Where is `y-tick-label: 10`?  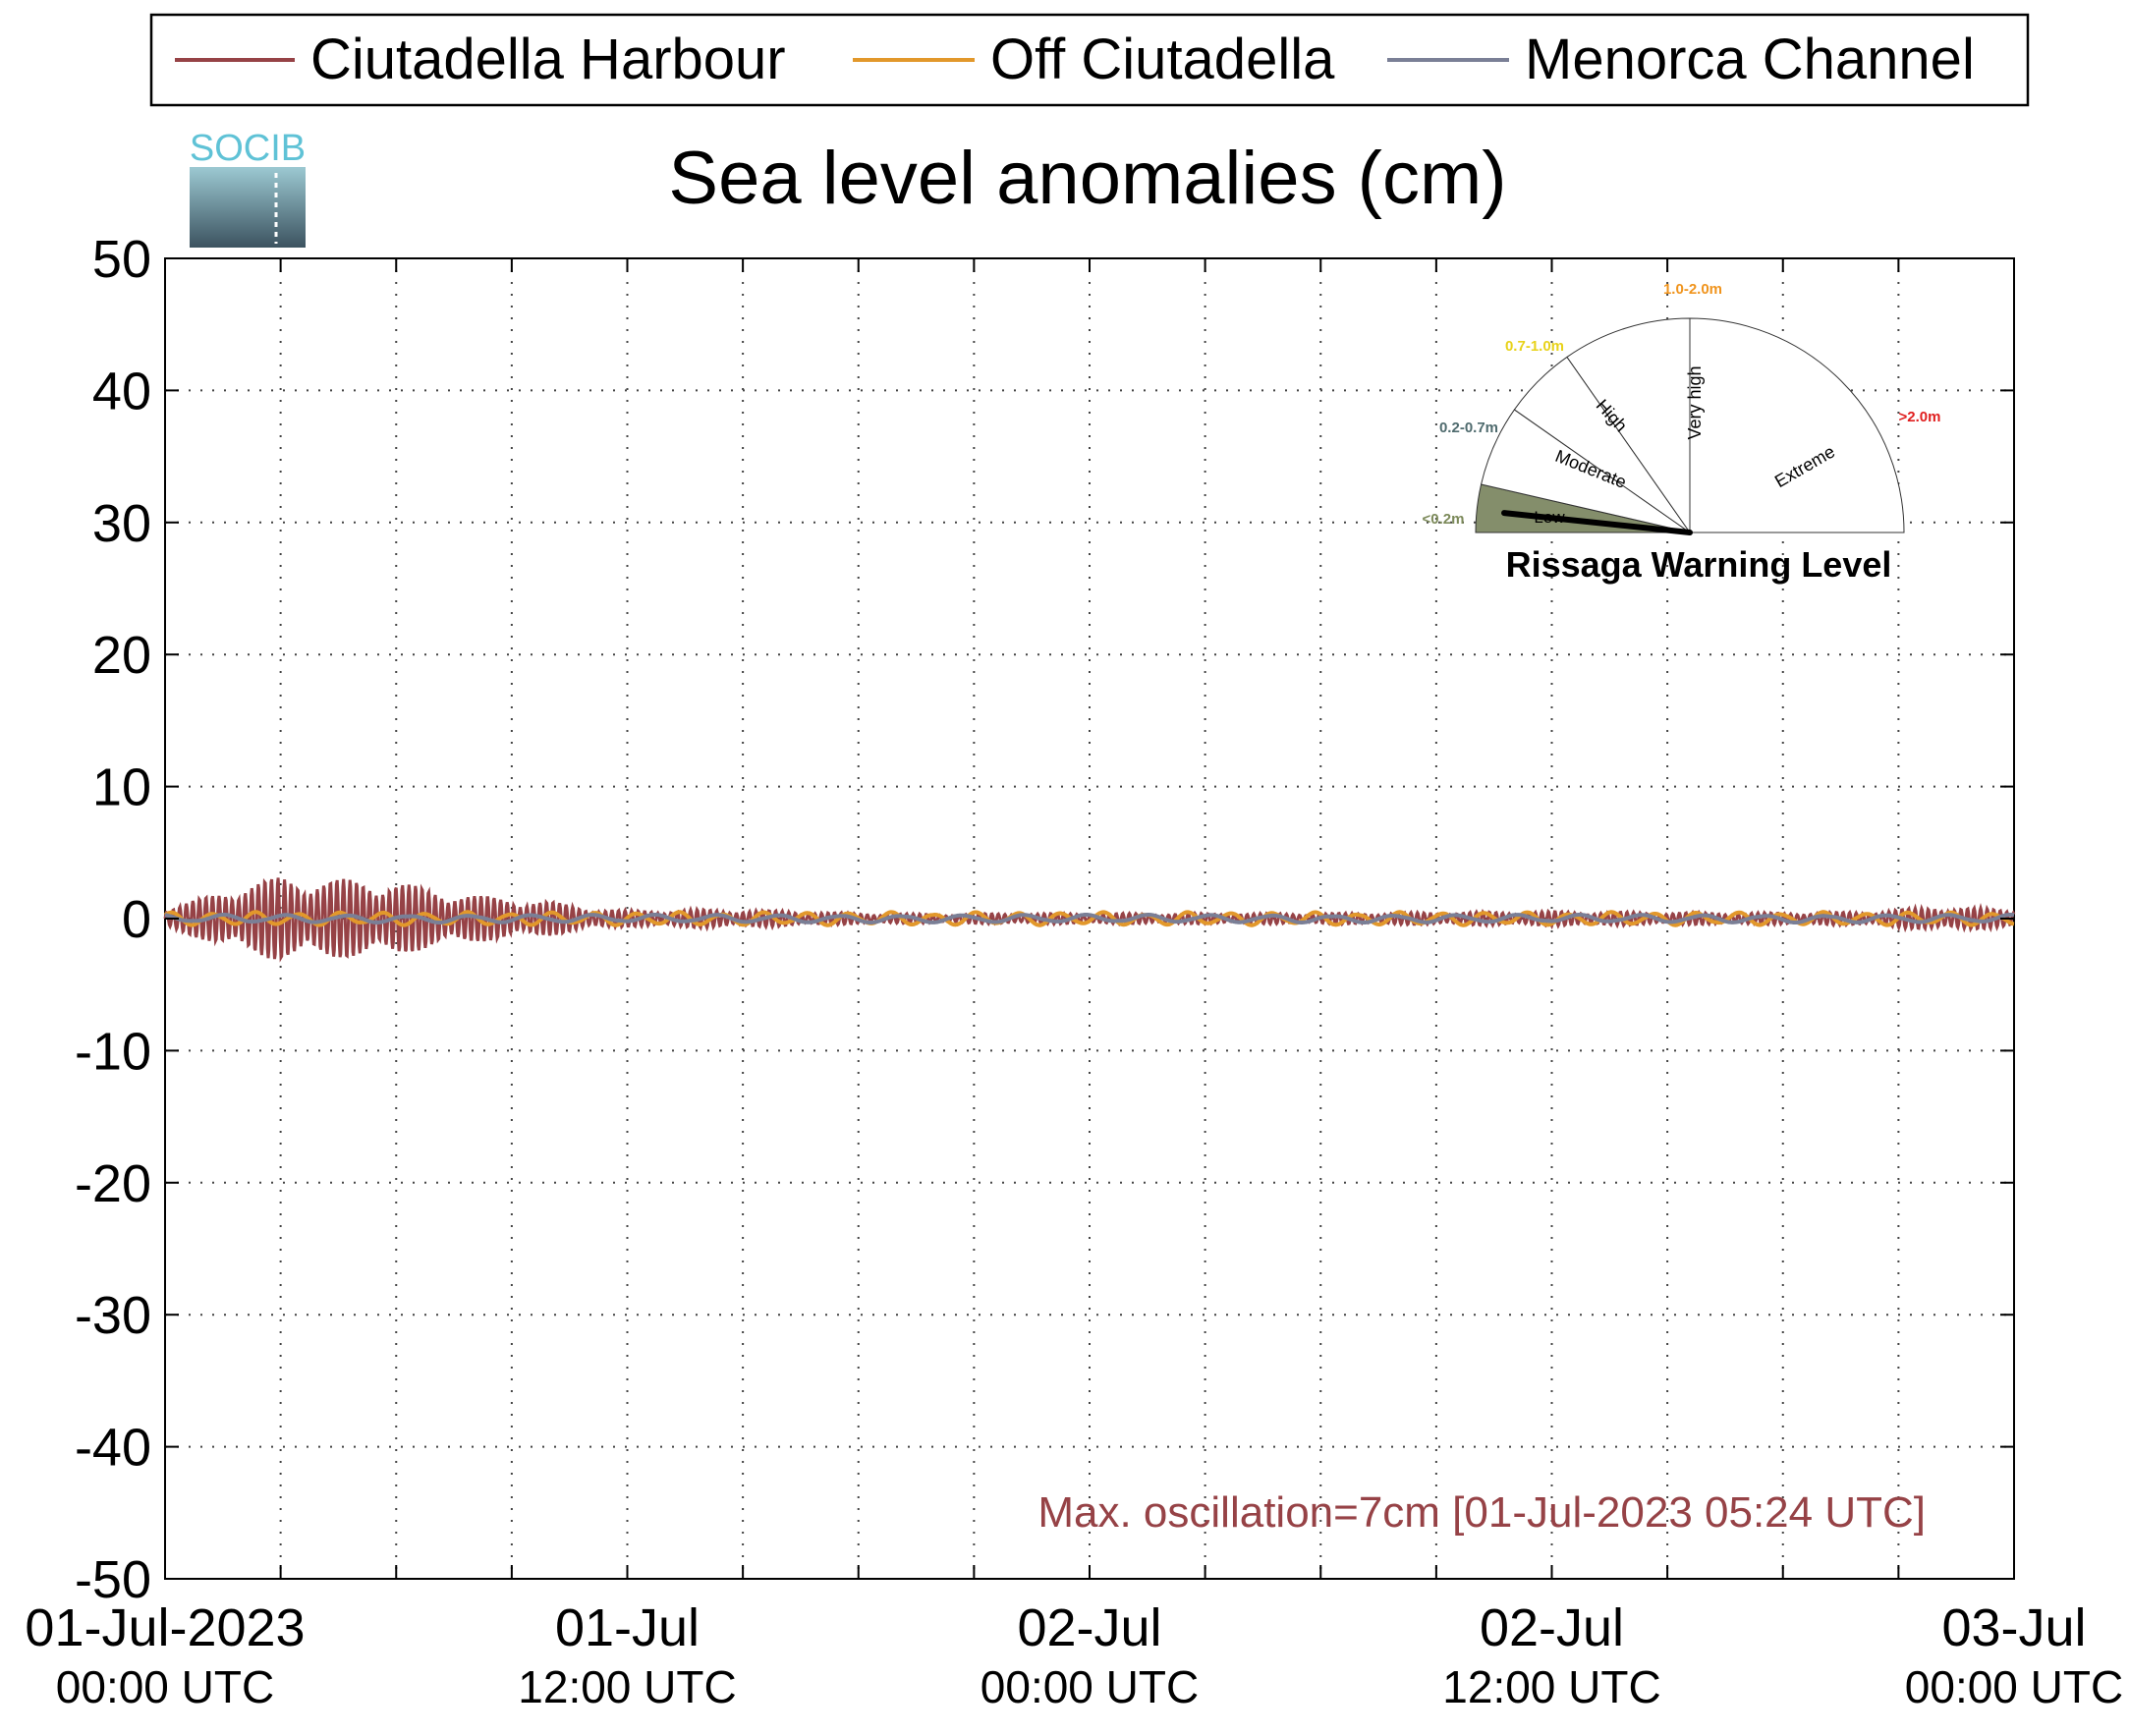
y-tick-label: 10 is located at coordinates (122, 787).